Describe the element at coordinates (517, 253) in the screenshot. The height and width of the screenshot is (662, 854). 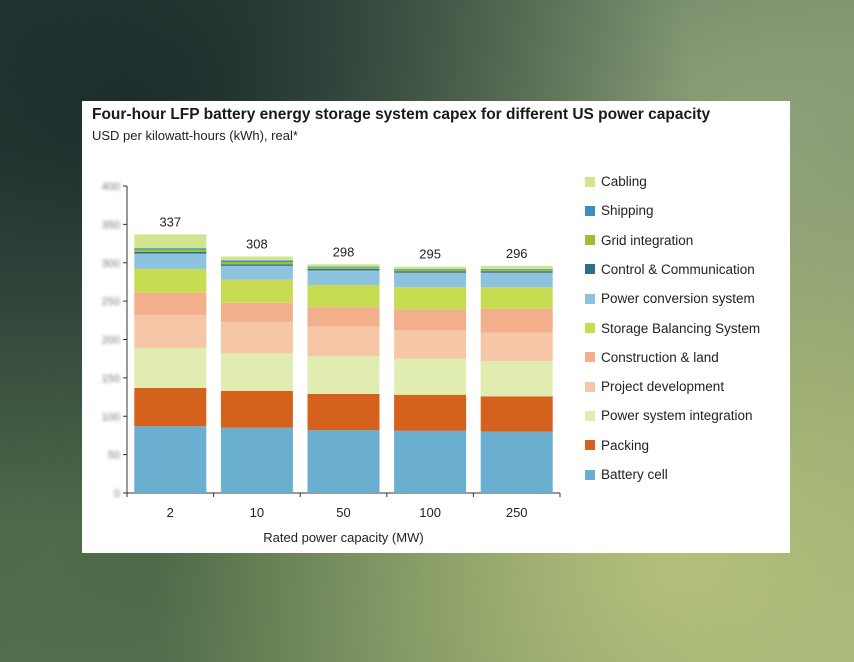
I see `bar-total-label: 296` at that location.